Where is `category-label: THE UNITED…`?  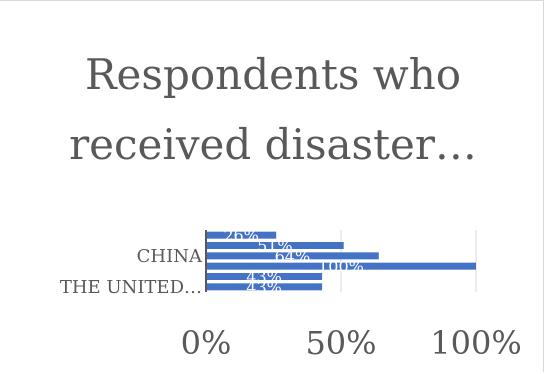
category-label: THE UNITED… is located at coordinates (131, 287).